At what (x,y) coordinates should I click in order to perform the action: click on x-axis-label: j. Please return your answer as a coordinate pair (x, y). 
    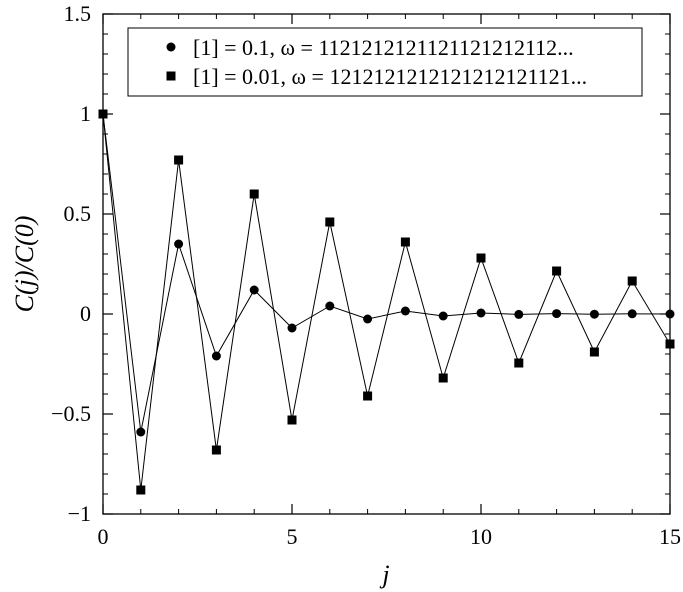
    Looking at the image, I should click on (384, 574).